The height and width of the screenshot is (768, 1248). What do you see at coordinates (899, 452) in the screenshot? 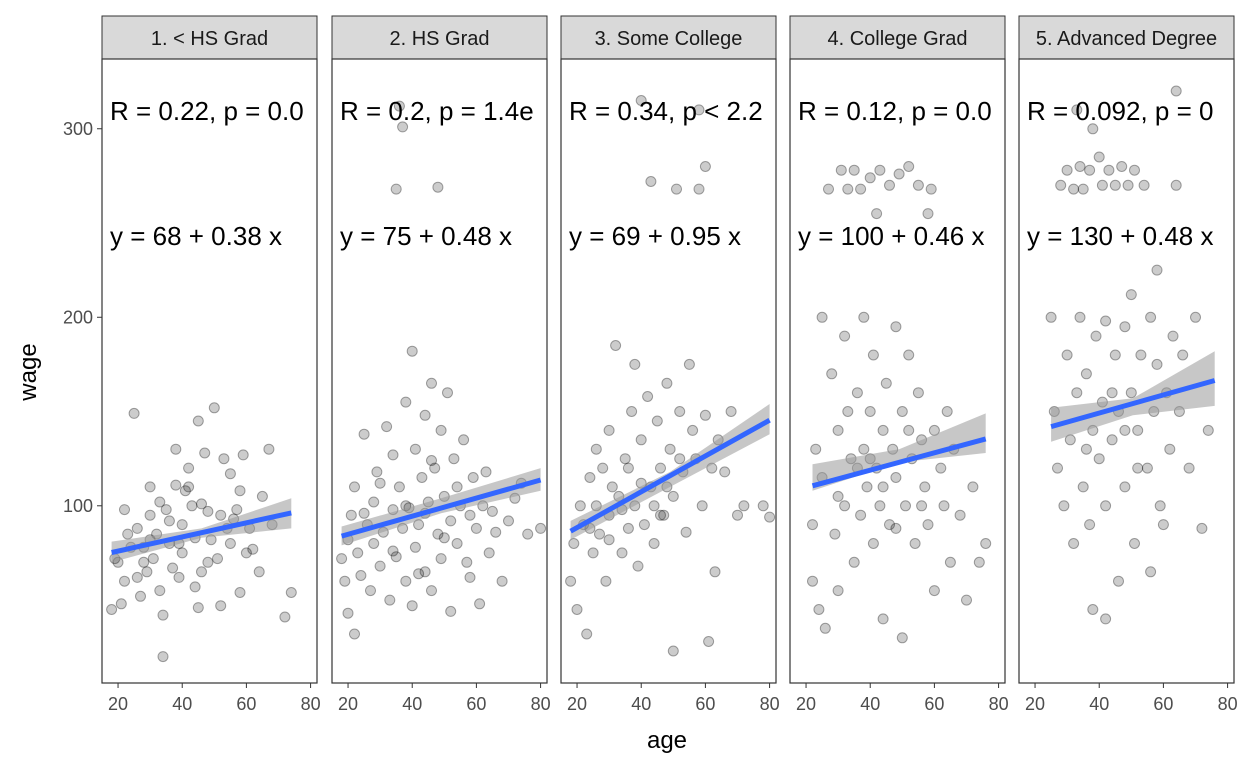
I see `confidence-band` at bounding box center [899, 452].